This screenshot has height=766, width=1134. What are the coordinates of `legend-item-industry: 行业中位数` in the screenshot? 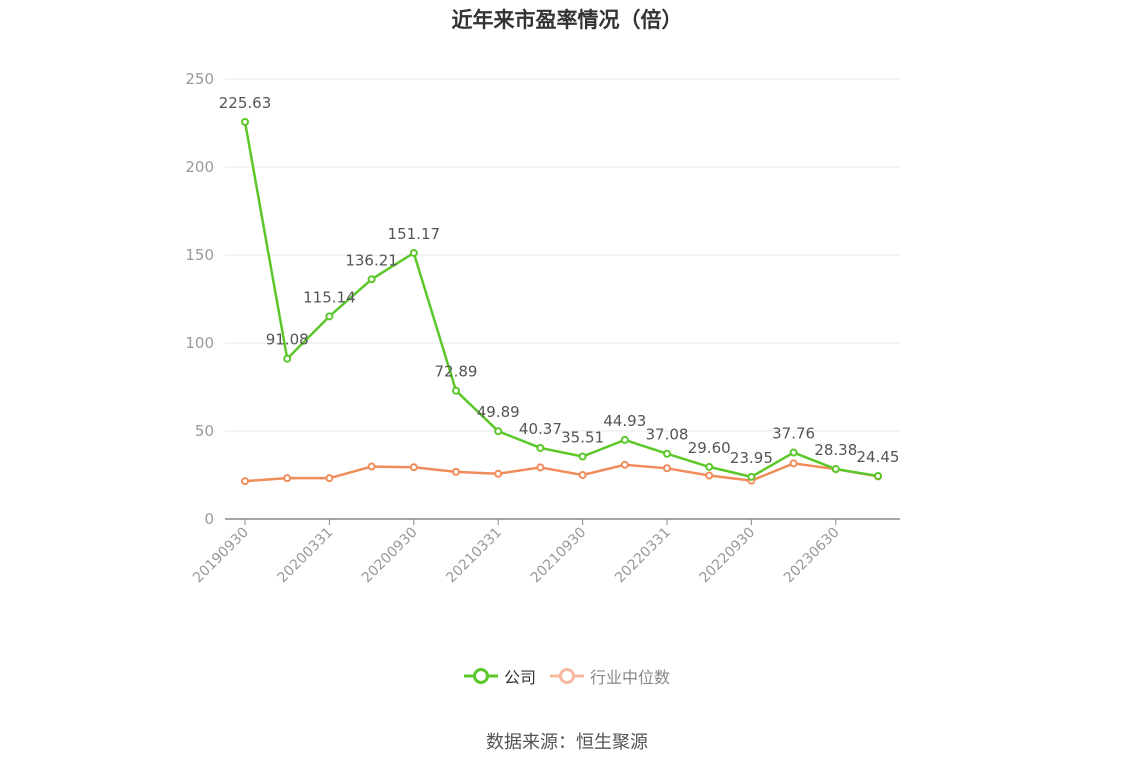 It's located at (610, 676).